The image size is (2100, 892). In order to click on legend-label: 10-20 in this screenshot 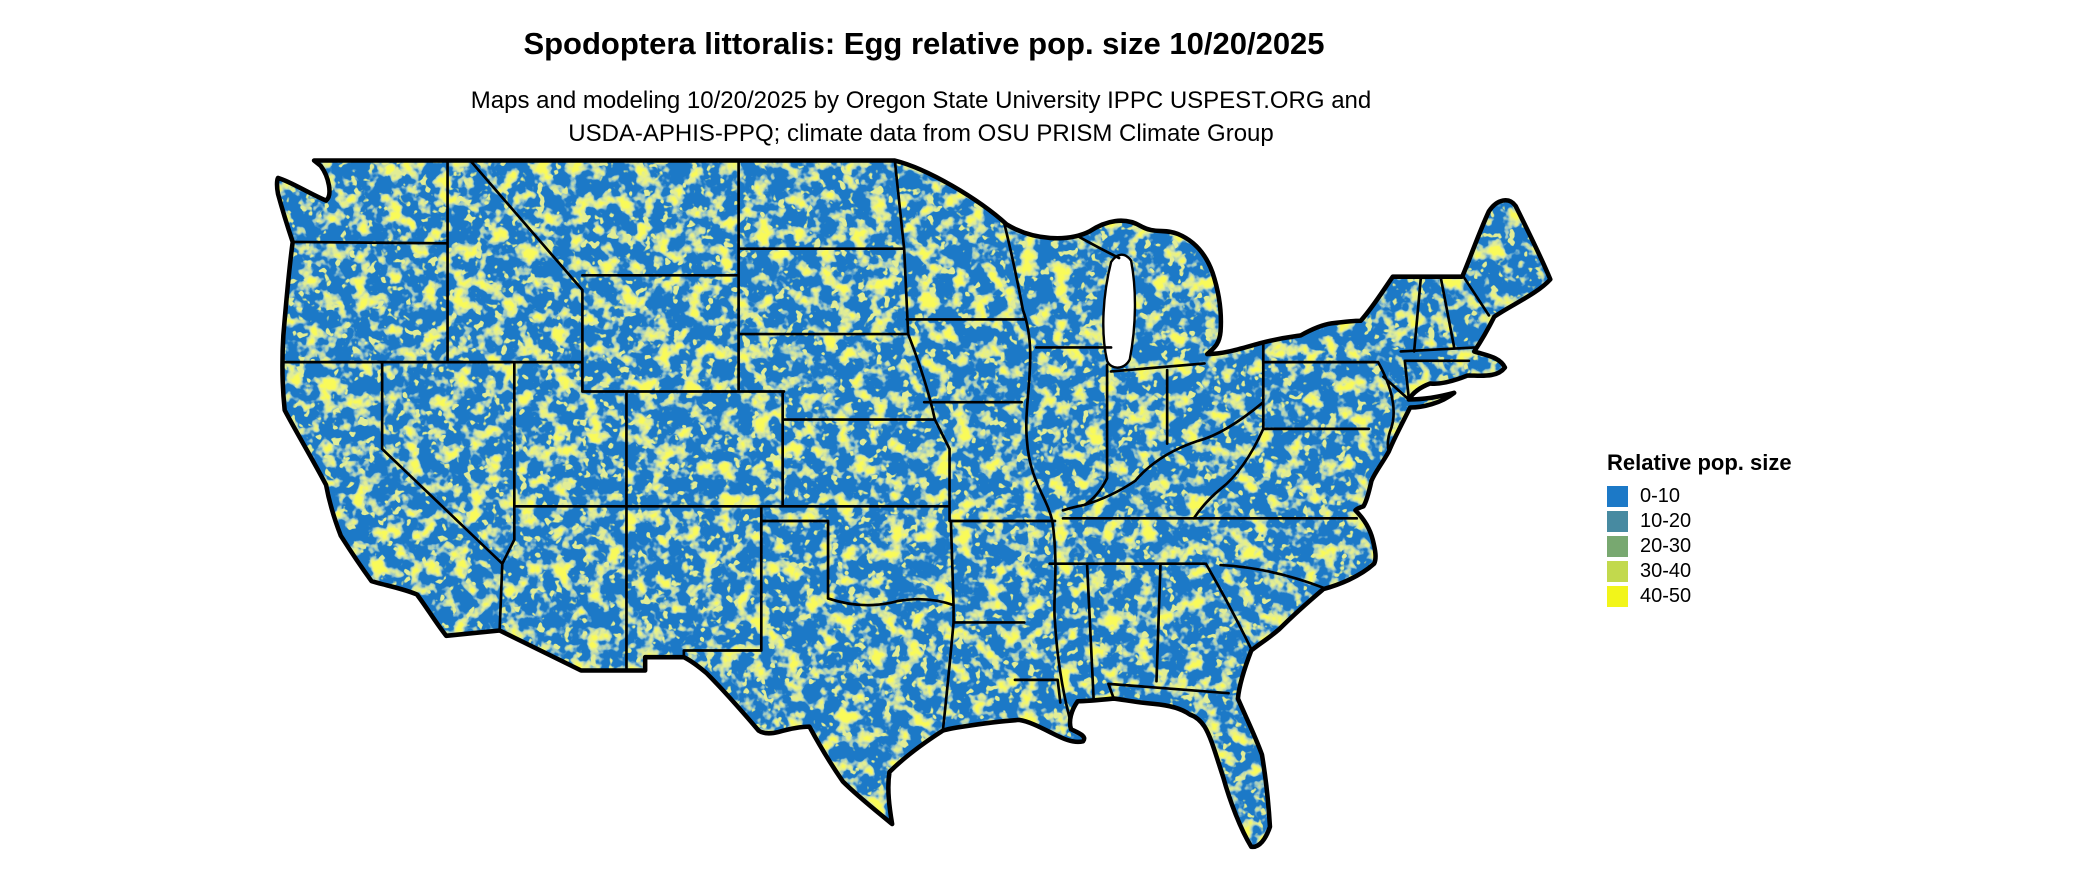, I will do `click(1666, 521)`.